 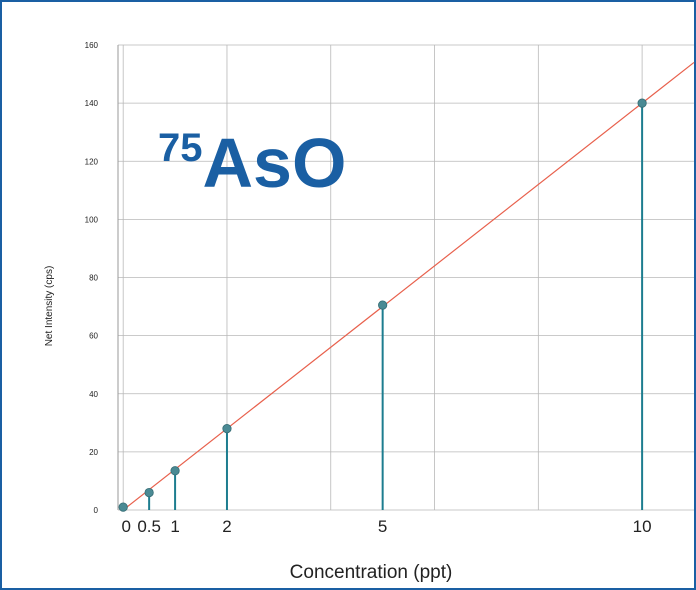 I want to click on title-main: AsO, so click(x=275, y=163).